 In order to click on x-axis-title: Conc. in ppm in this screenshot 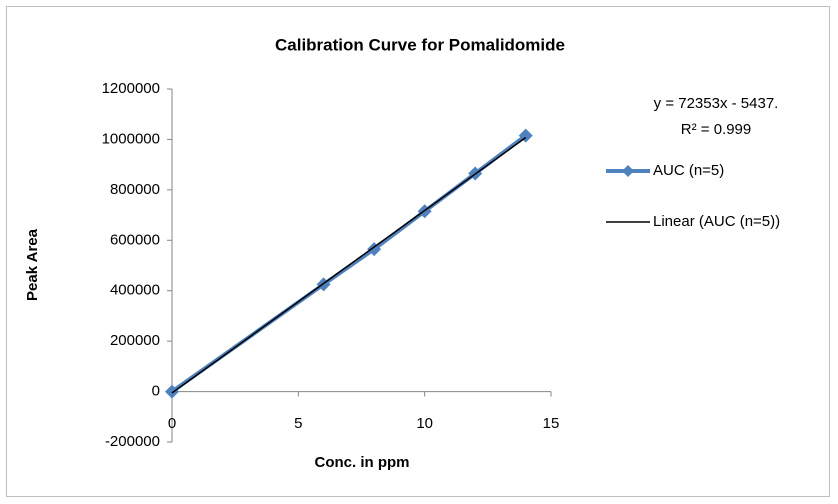, I will do `click(362, 462)`.